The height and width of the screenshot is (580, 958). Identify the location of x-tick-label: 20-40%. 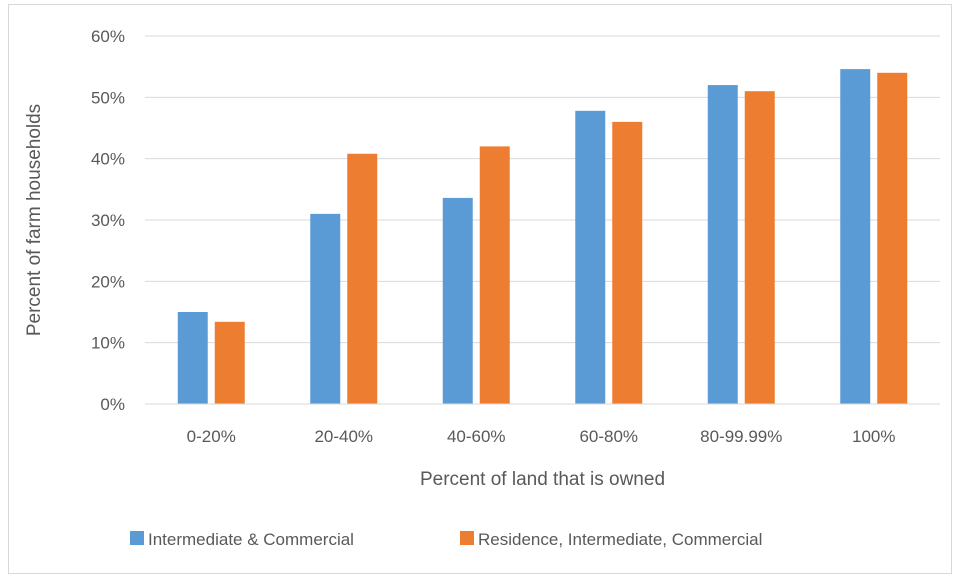
(343, 436).